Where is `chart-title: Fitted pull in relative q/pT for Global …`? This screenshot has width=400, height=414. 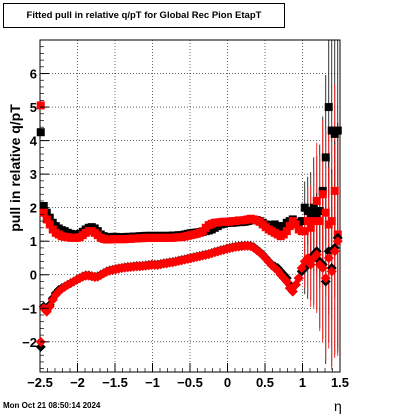 chart-title: Fitted pull in relative q/pT for Global … is located at coordinates (144, 15).